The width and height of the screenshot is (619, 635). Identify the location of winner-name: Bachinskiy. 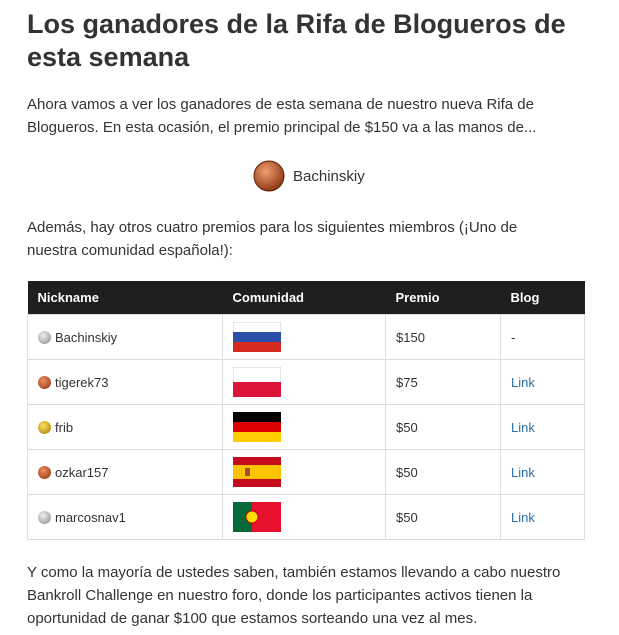
(329, 176).